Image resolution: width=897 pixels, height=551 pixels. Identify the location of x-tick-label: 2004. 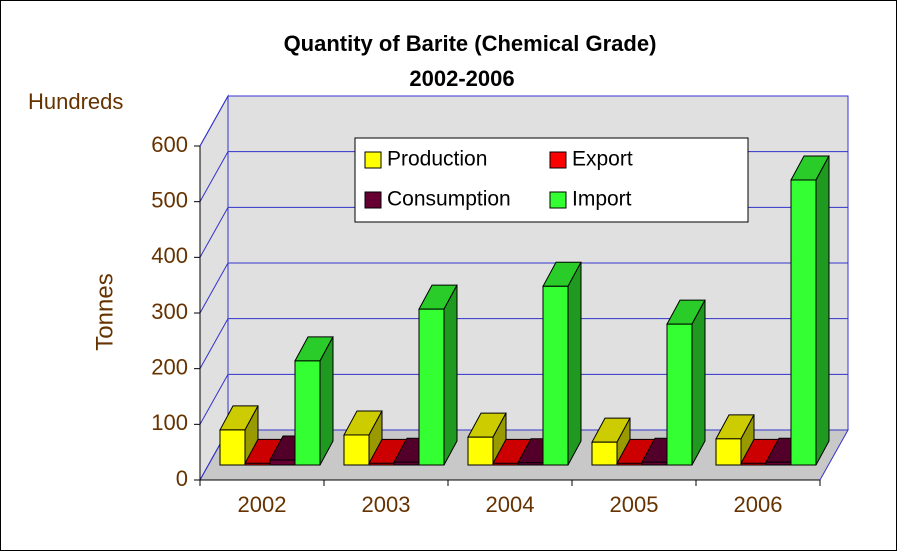
(510, 504).